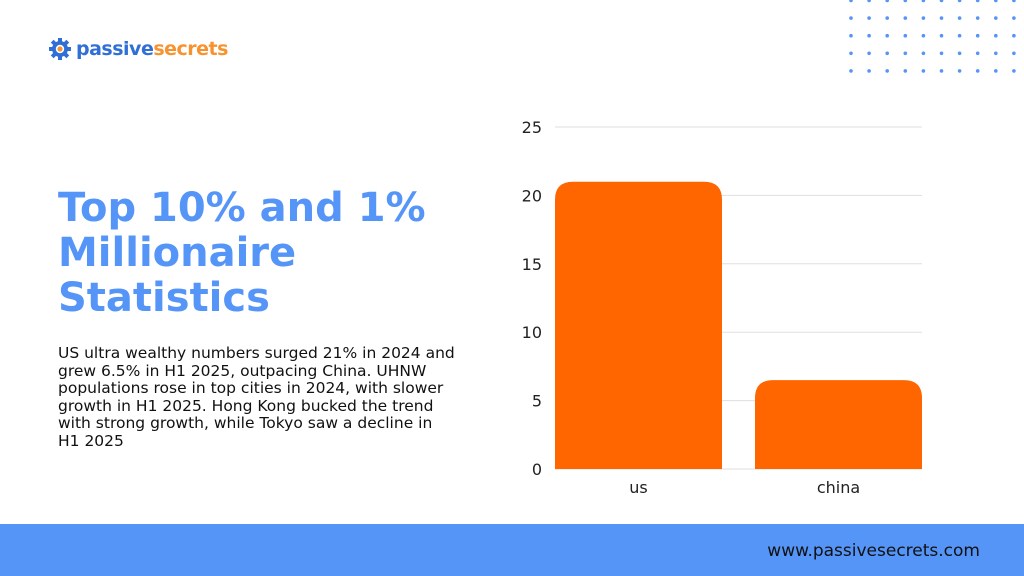 This screenshot has width=1024, height=576. I want to click on brand-name-part1: passive, so click(115, 49).